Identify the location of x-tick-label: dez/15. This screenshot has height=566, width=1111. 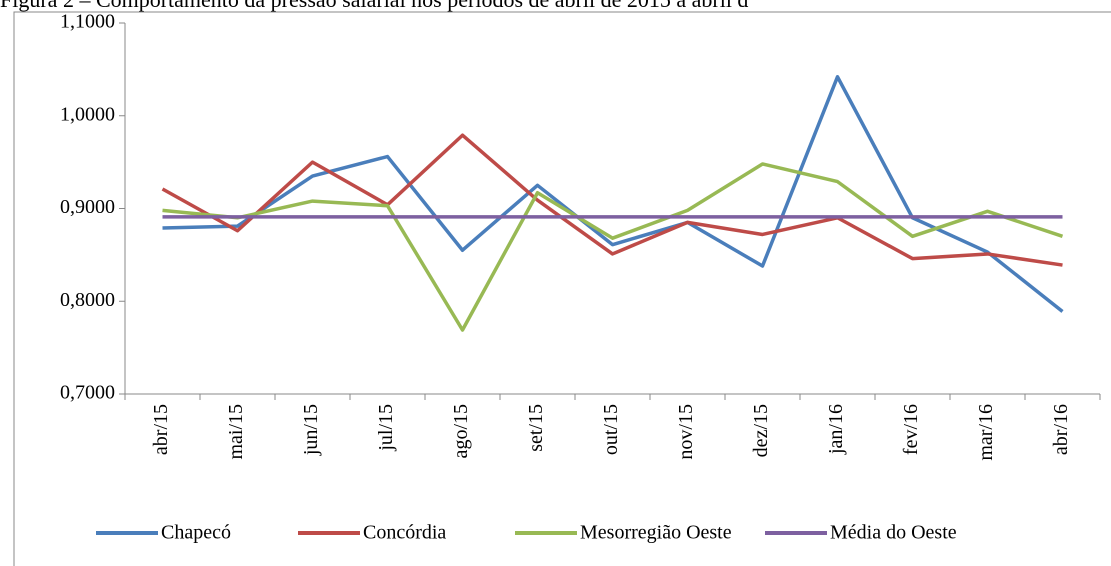
(761, 430).